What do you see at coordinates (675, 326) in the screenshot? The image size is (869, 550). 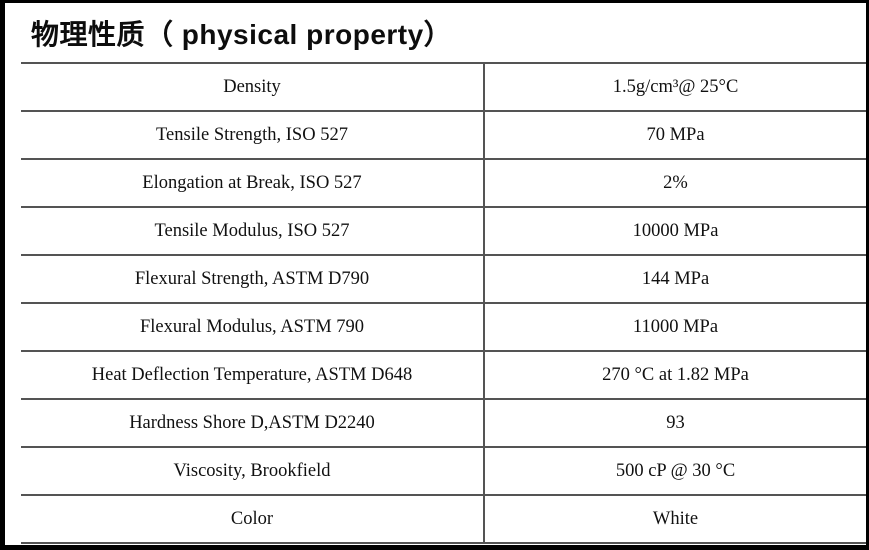 I see `value-cell: 11000 MPa` at bounding box center [675, 326].